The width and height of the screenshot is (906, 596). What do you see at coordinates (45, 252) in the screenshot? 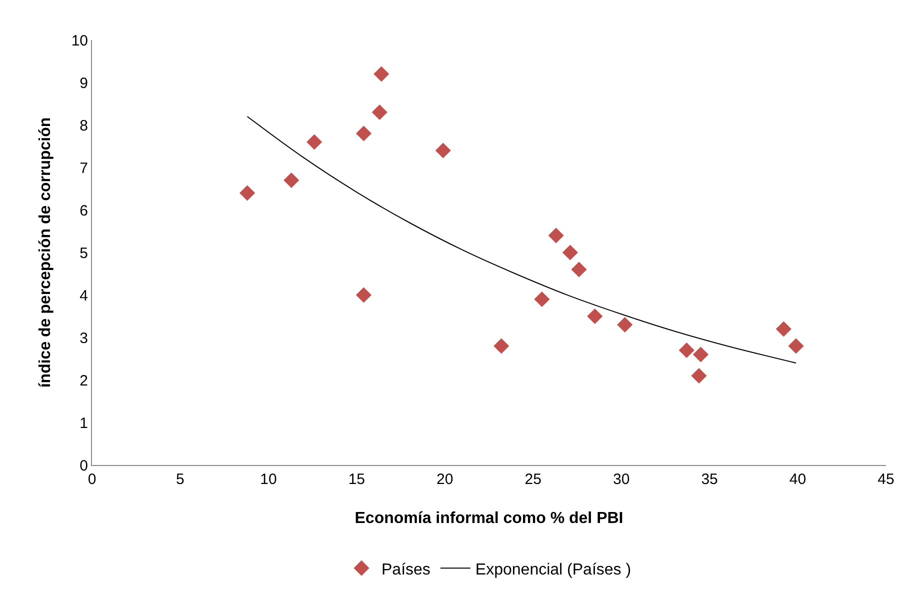
I see `y-axis-title: índice de percepción de corrupción` at bounding box center [45, 252].